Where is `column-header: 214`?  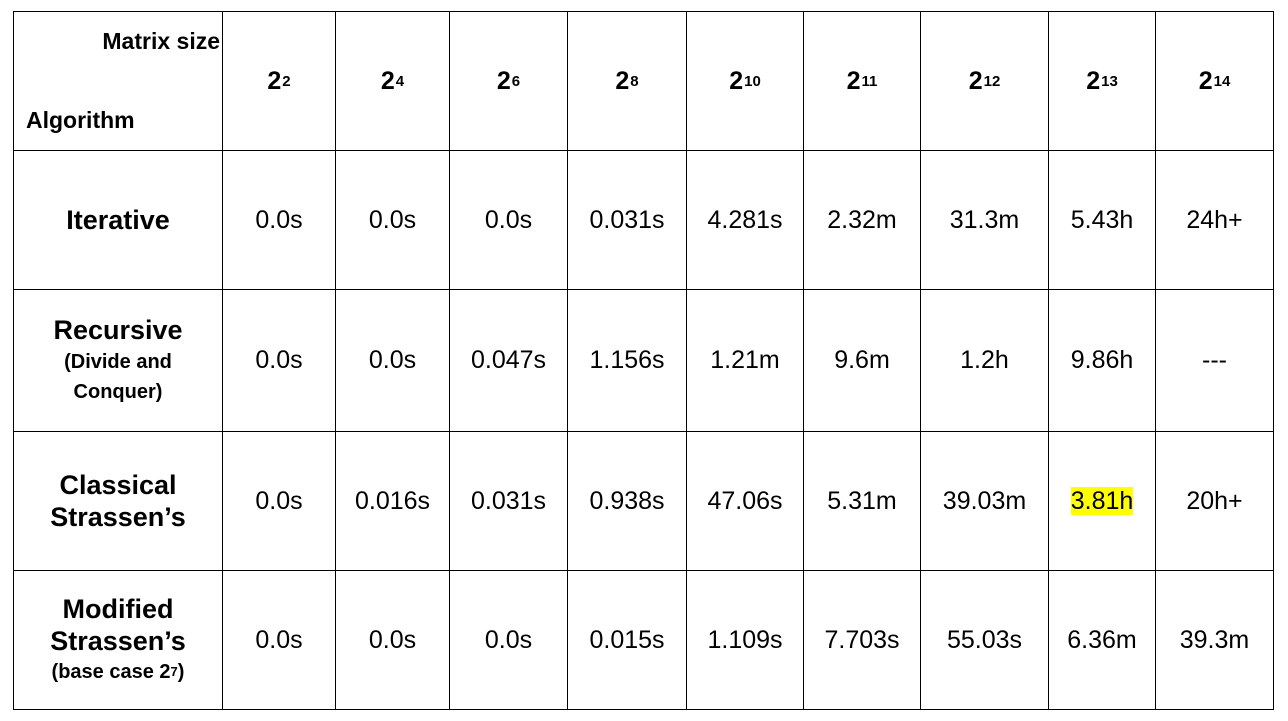 column-header: 214 is located at coordinates (1214, 81).